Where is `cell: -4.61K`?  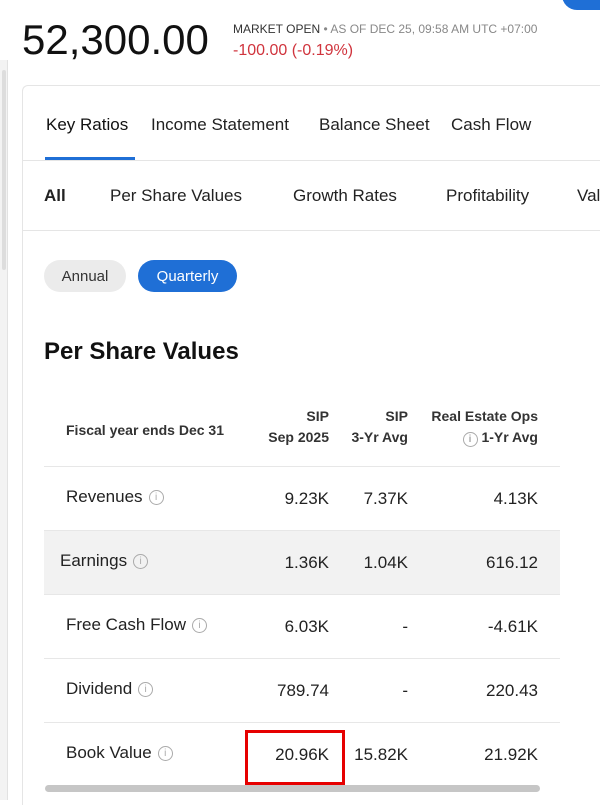
cell: -4.61K is located at coordinates (512, 626).